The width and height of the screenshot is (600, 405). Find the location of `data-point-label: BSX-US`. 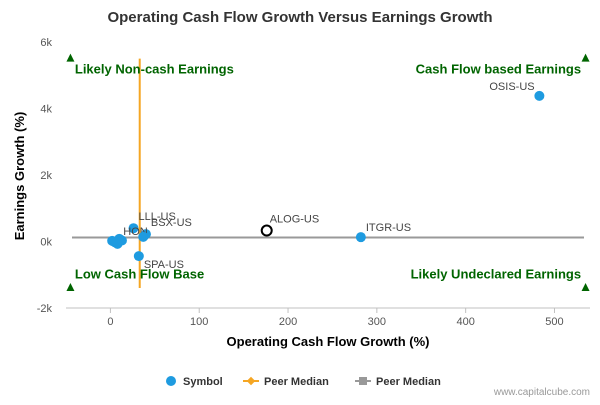

data-point-label: BSX-US is located at coordinates (171, 223).